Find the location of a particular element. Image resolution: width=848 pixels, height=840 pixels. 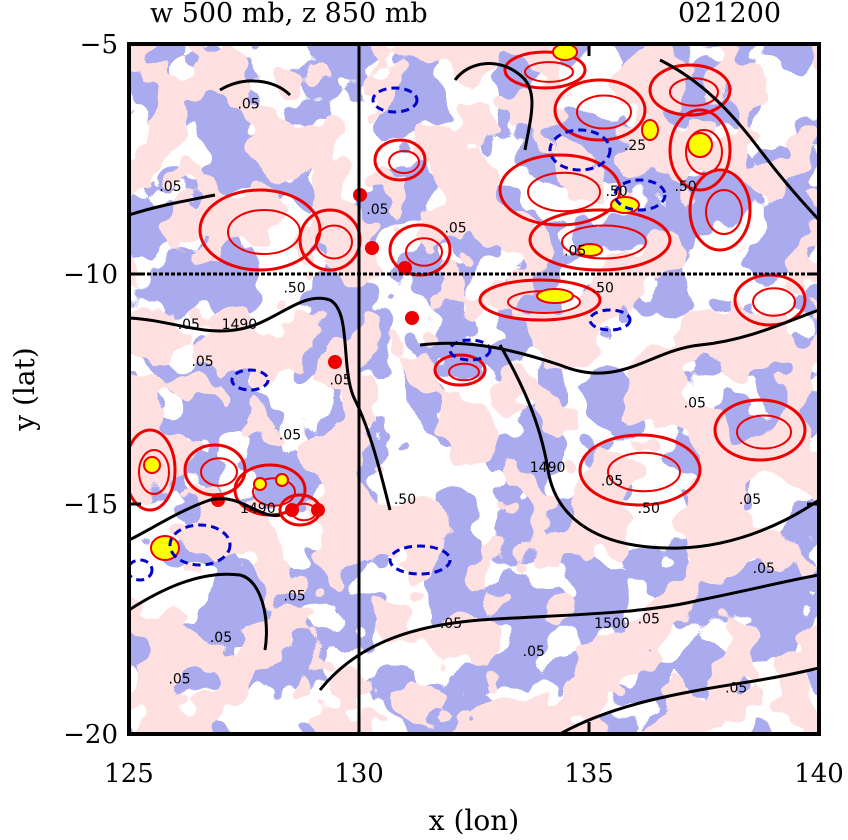

x-tick-label: 130 is located at coordinates (359, 774).